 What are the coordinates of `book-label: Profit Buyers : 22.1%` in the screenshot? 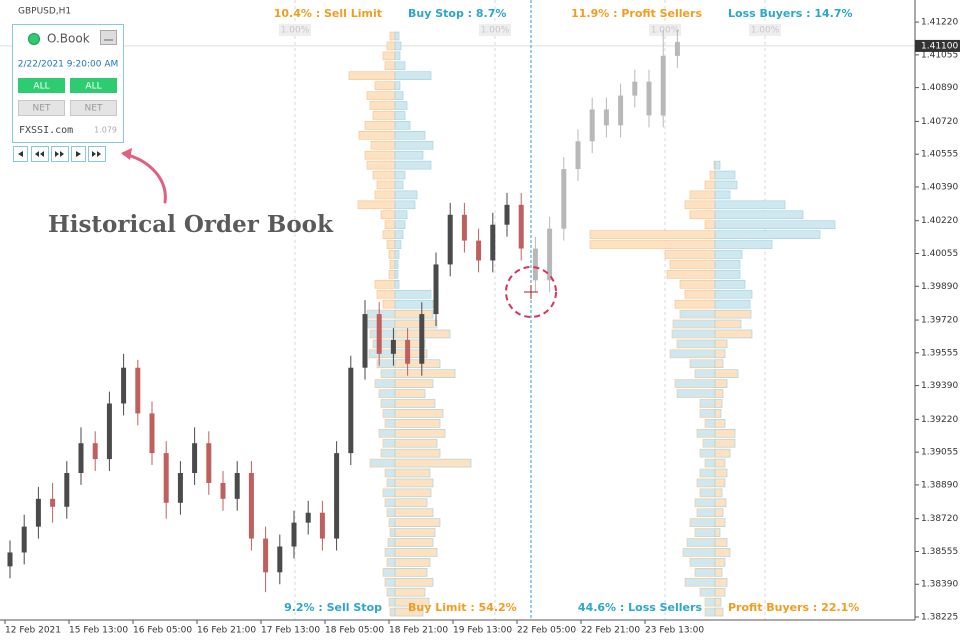 It's located at (793, 607).